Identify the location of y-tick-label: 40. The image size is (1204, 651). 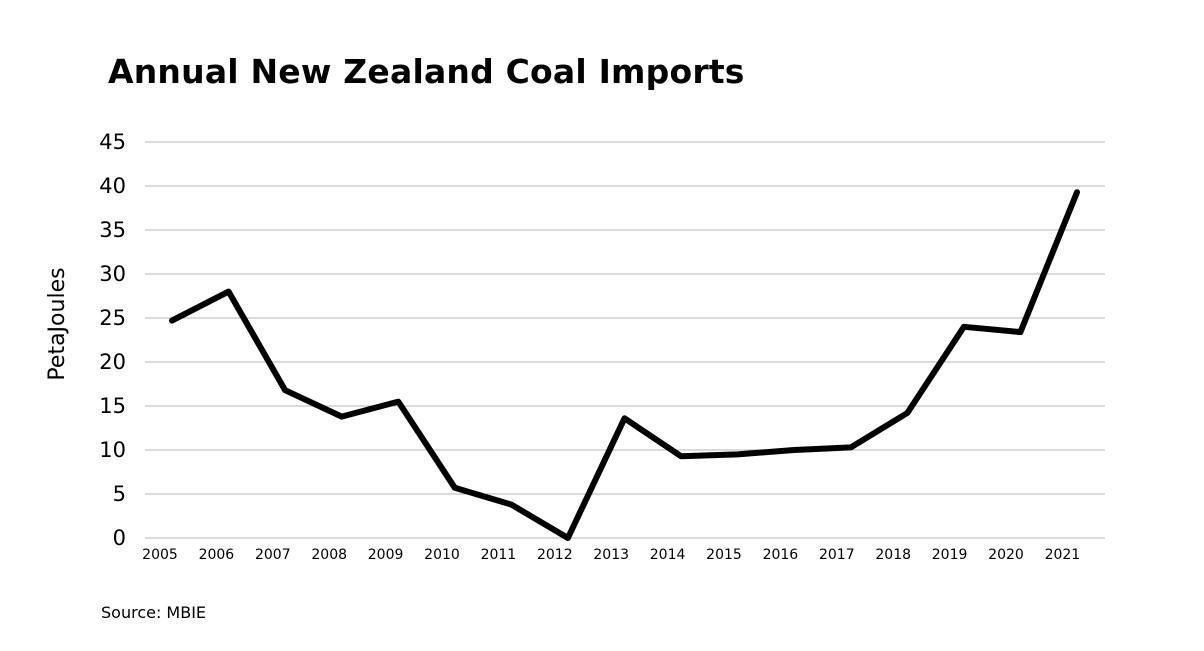
(112, 186).